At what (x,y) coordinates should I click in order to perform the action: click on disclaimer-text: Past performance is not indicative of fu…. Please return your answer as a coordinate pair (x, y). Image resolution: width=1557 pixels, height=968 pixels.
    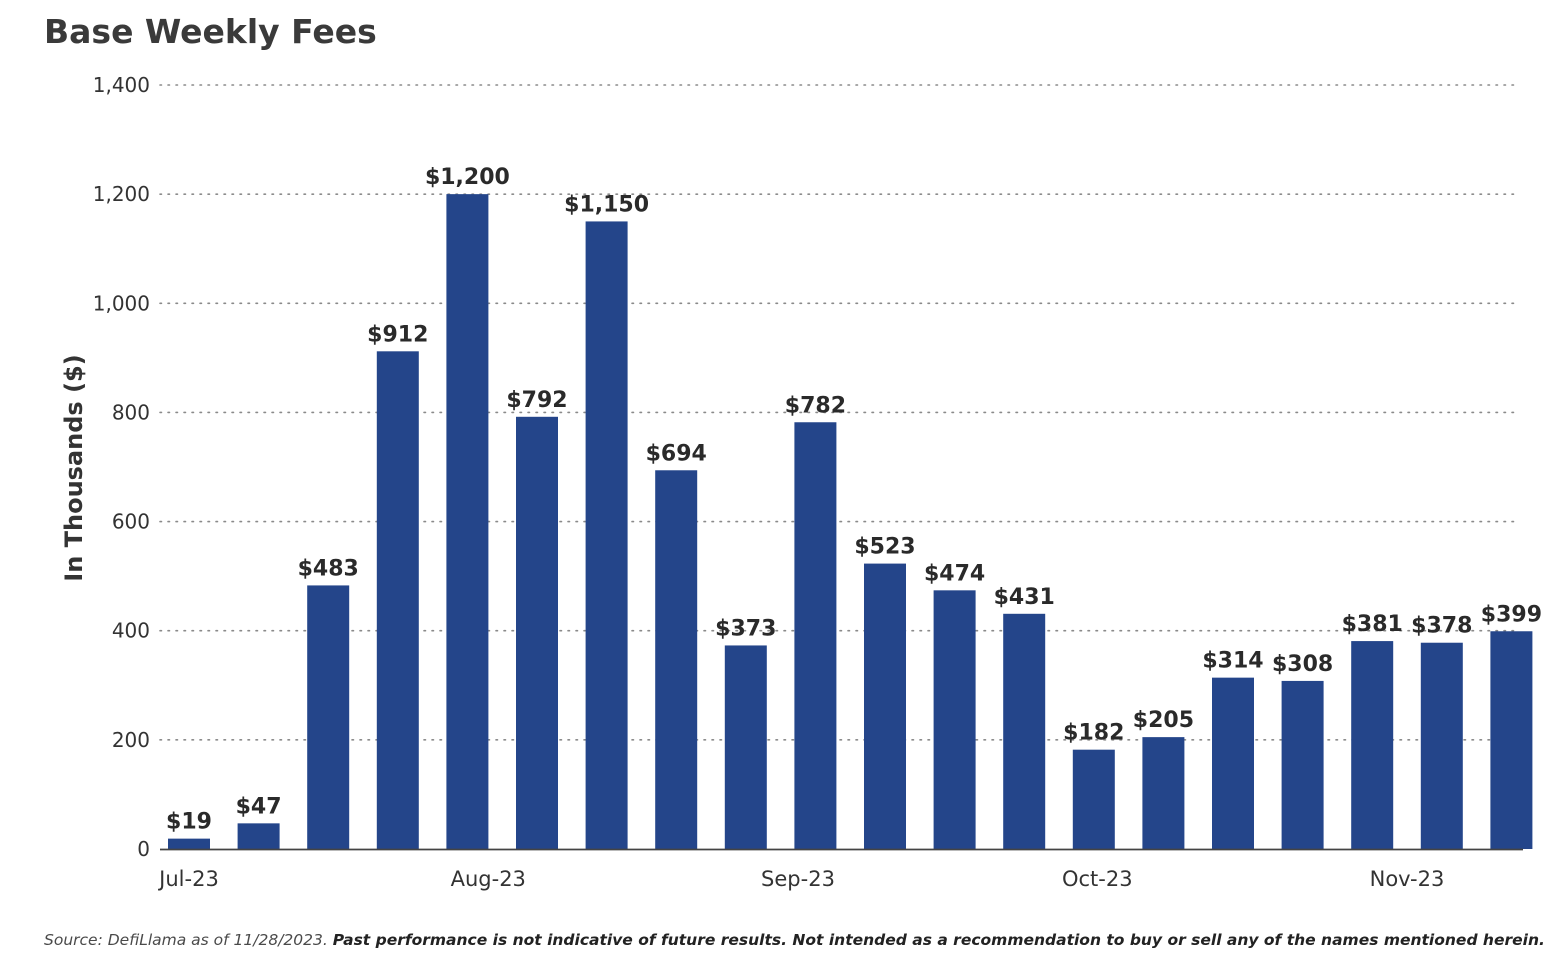
    Looking at the image, I should click on (938, 940).